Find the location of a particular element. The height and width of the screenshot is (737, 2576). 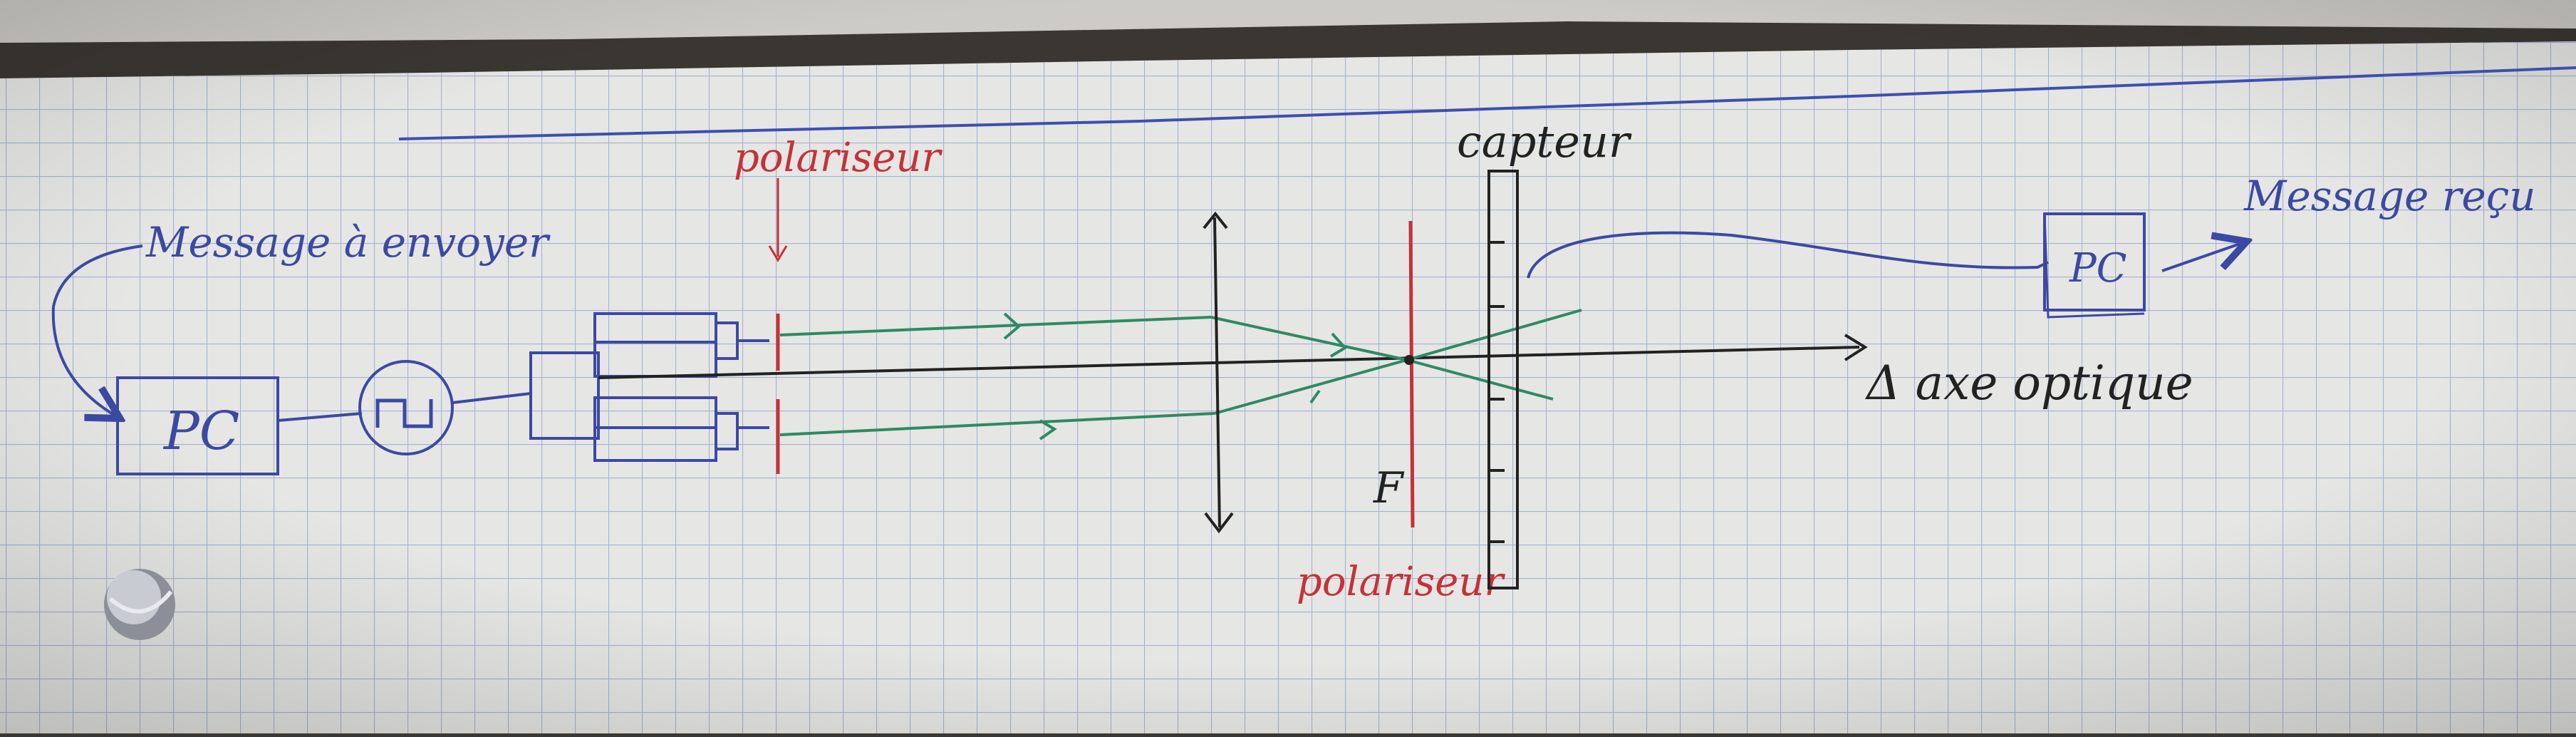

message-to-send-label: Message à envoyer is located at coordinates (348, 242).